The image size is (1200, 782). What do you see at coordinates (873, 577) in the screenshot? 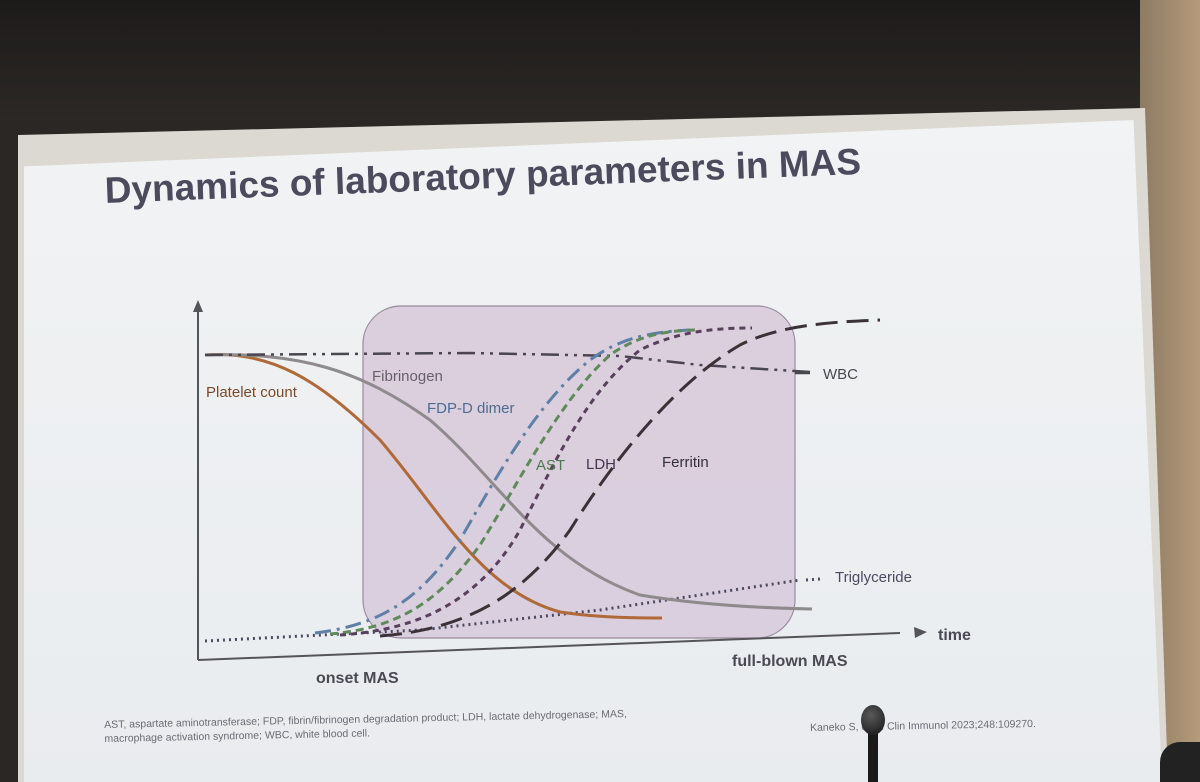
I see `label-triglyceride: Triglyceride` at bounding box center [873, 577].